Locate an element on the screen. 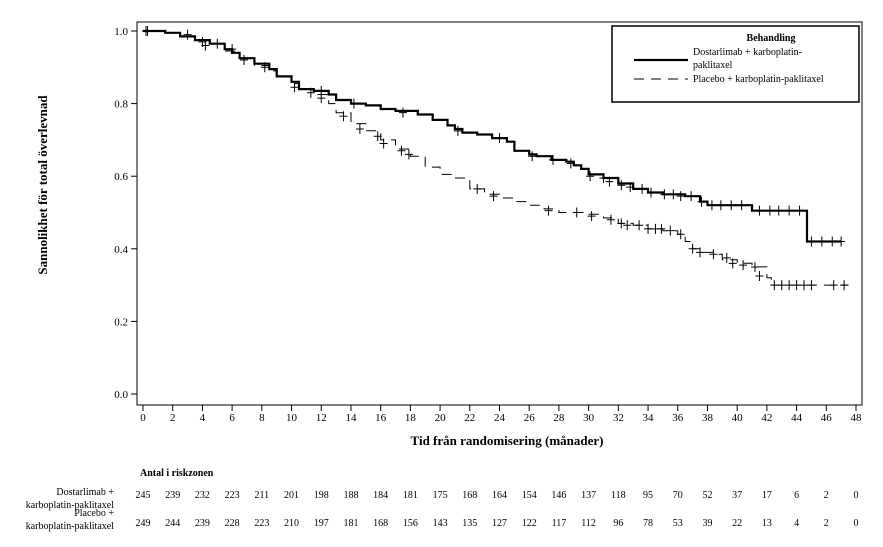 The height and width of the screenshot is (547, 883). risk-value-placebo: 168 is located at coordinates (380, 523).